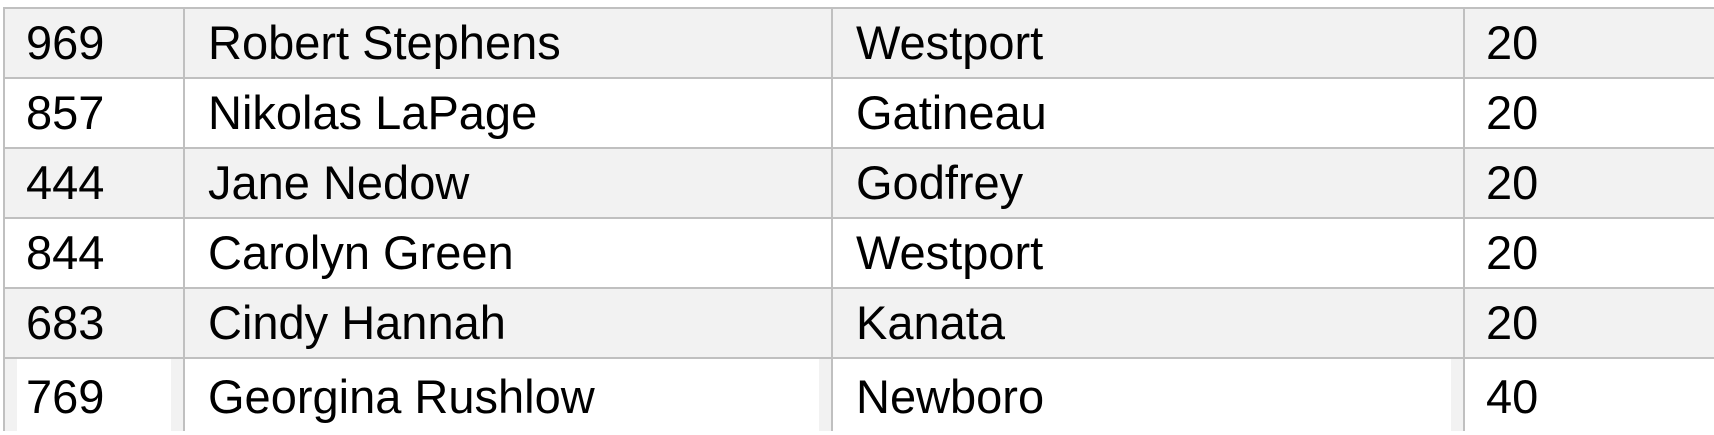 This screenshot has height=435, width=1714. What do you see at coordinates (509, 43) in the screenshot?
I see `name-cell: Robert Stephens` at bounding box center [509, 43].